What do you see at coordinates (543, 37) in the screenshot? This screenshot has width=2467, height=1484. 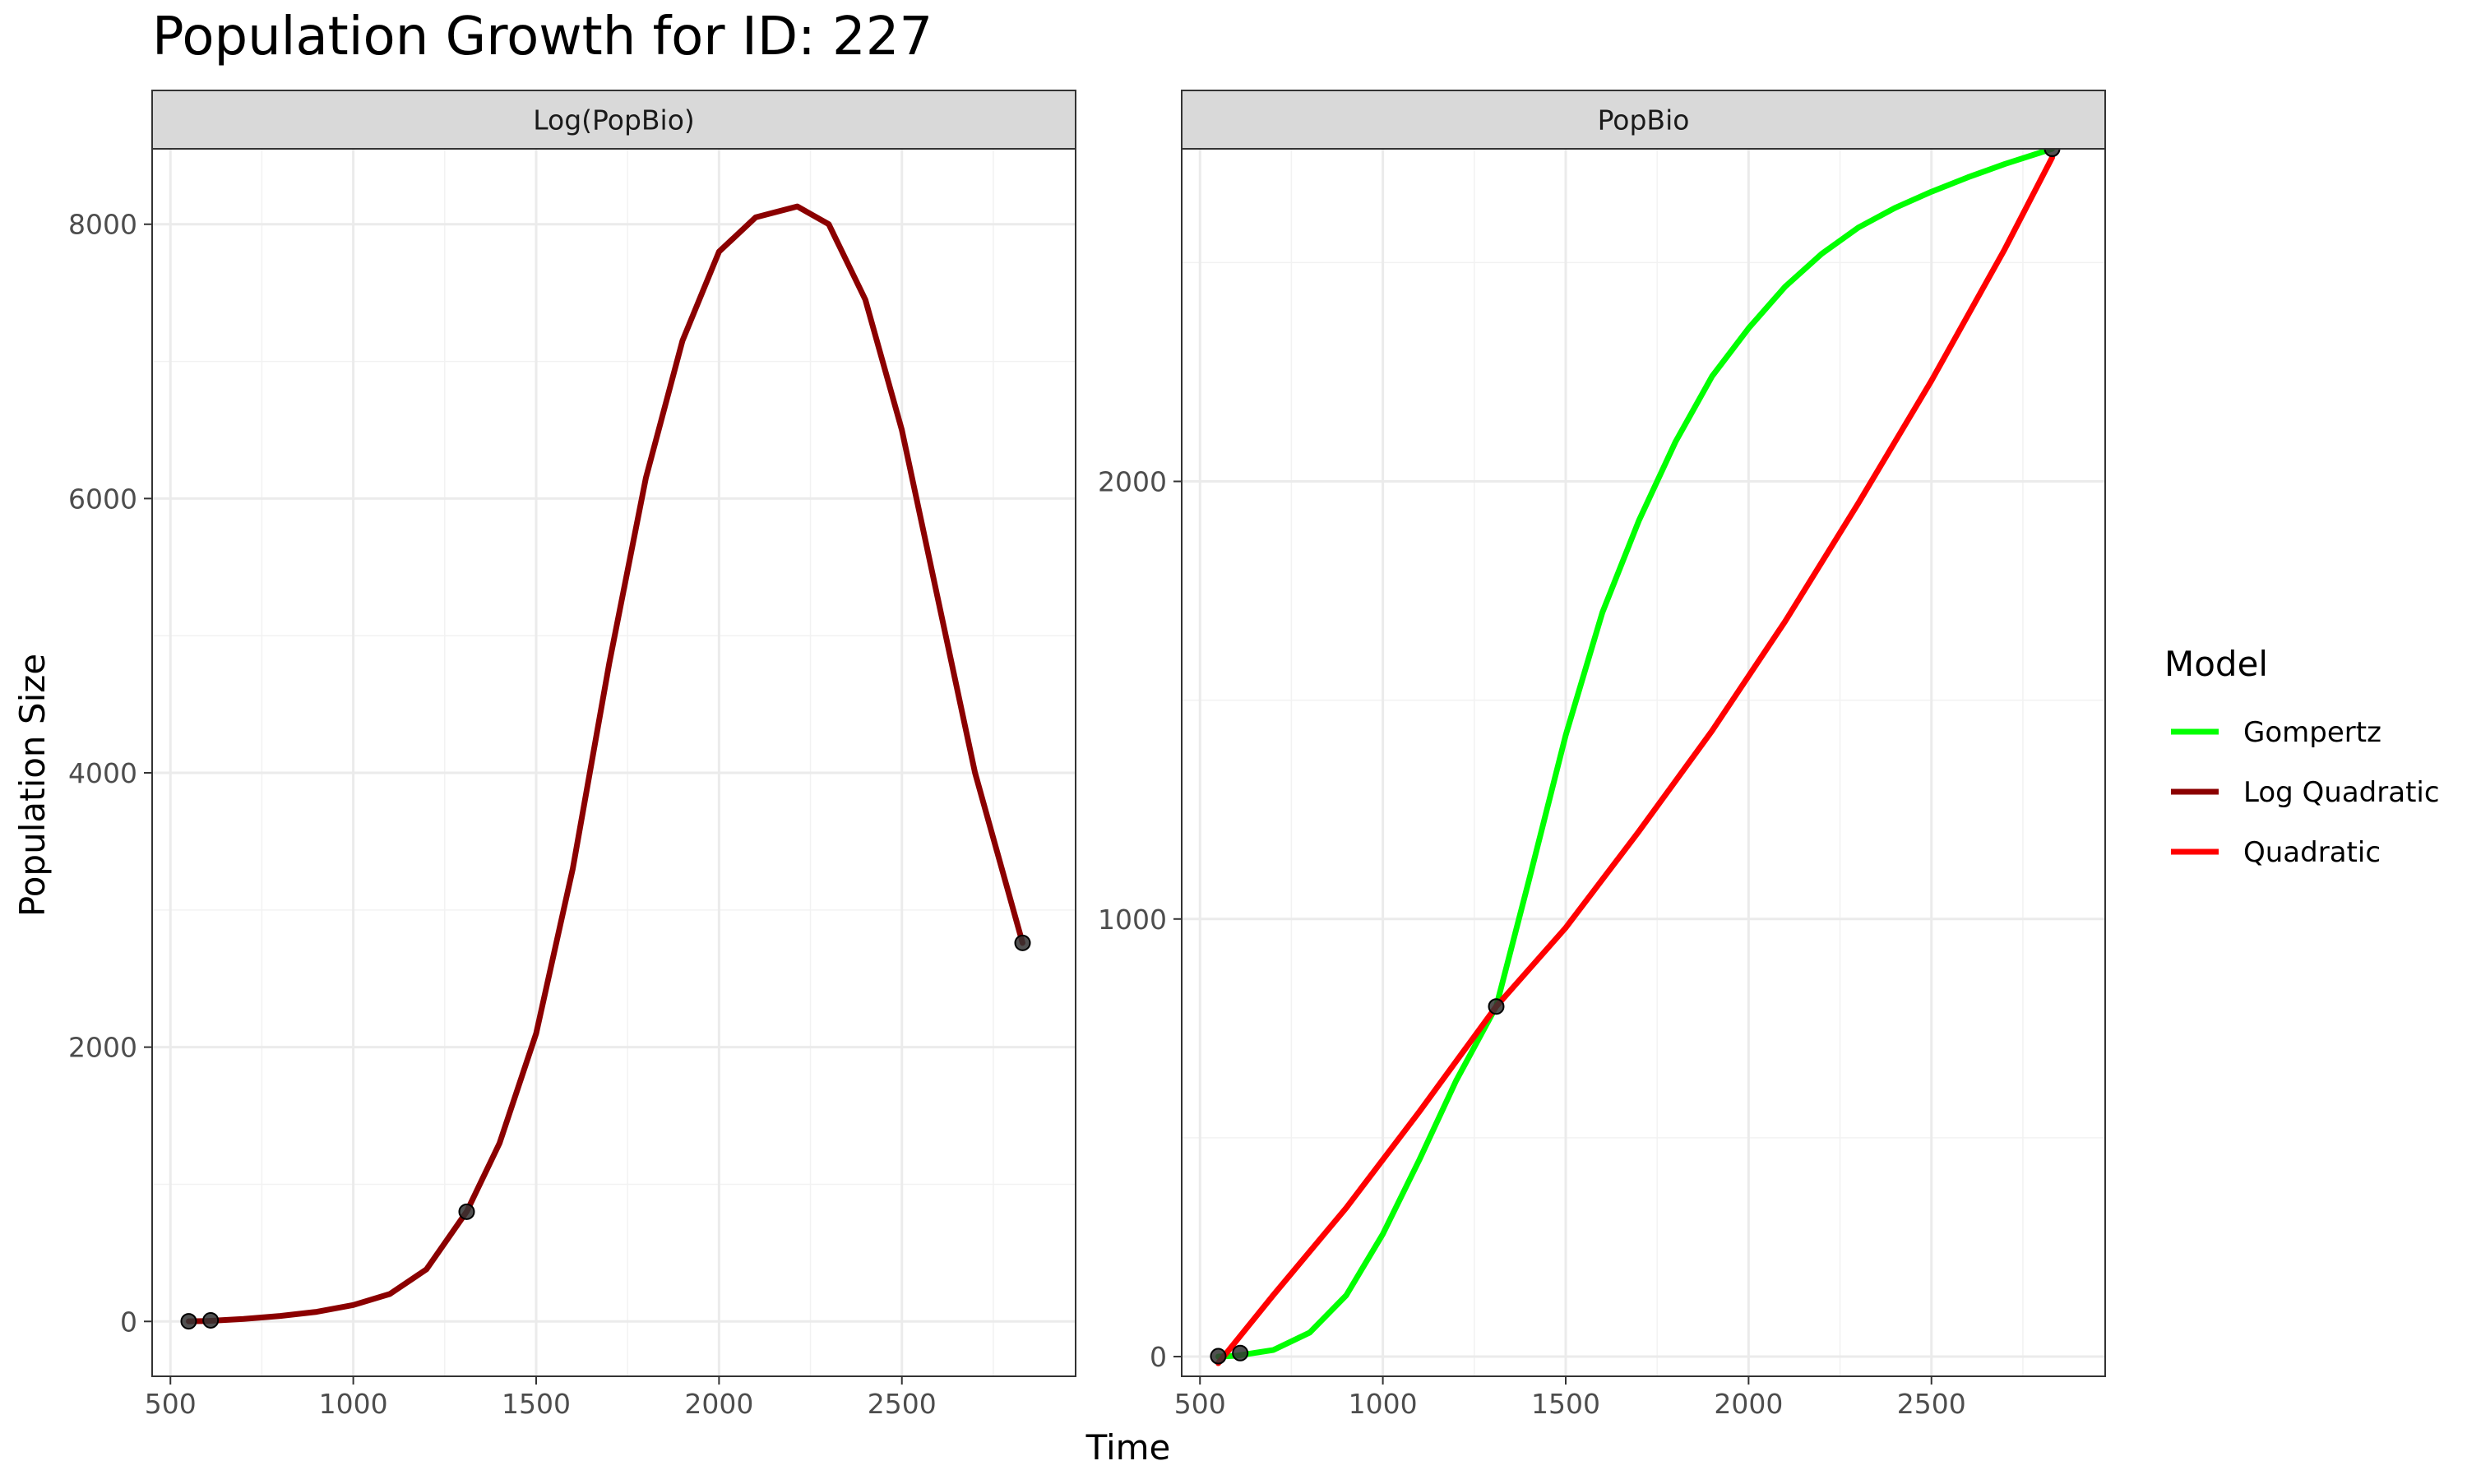 I see `chart-title: Population Growth for ID: 227` at bounding box center [543, 37].